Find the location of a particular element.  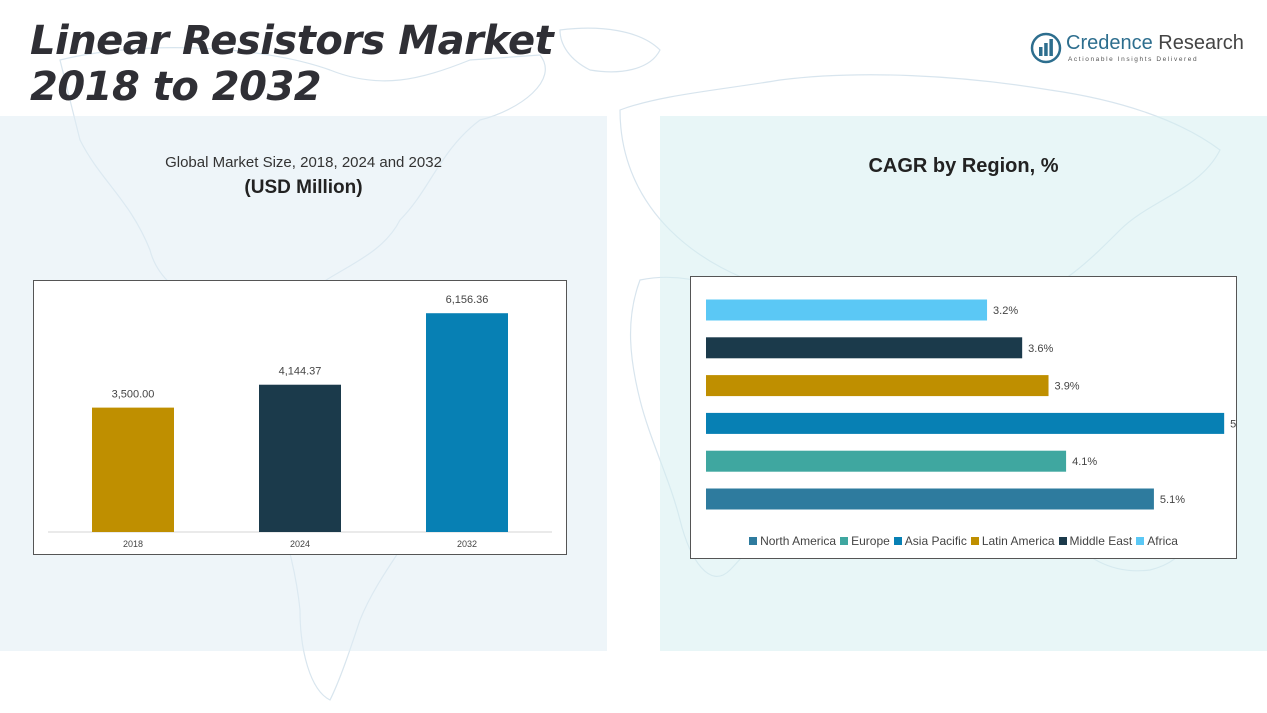

legend-item-north-america: North America is located at coordinates (792, 541).